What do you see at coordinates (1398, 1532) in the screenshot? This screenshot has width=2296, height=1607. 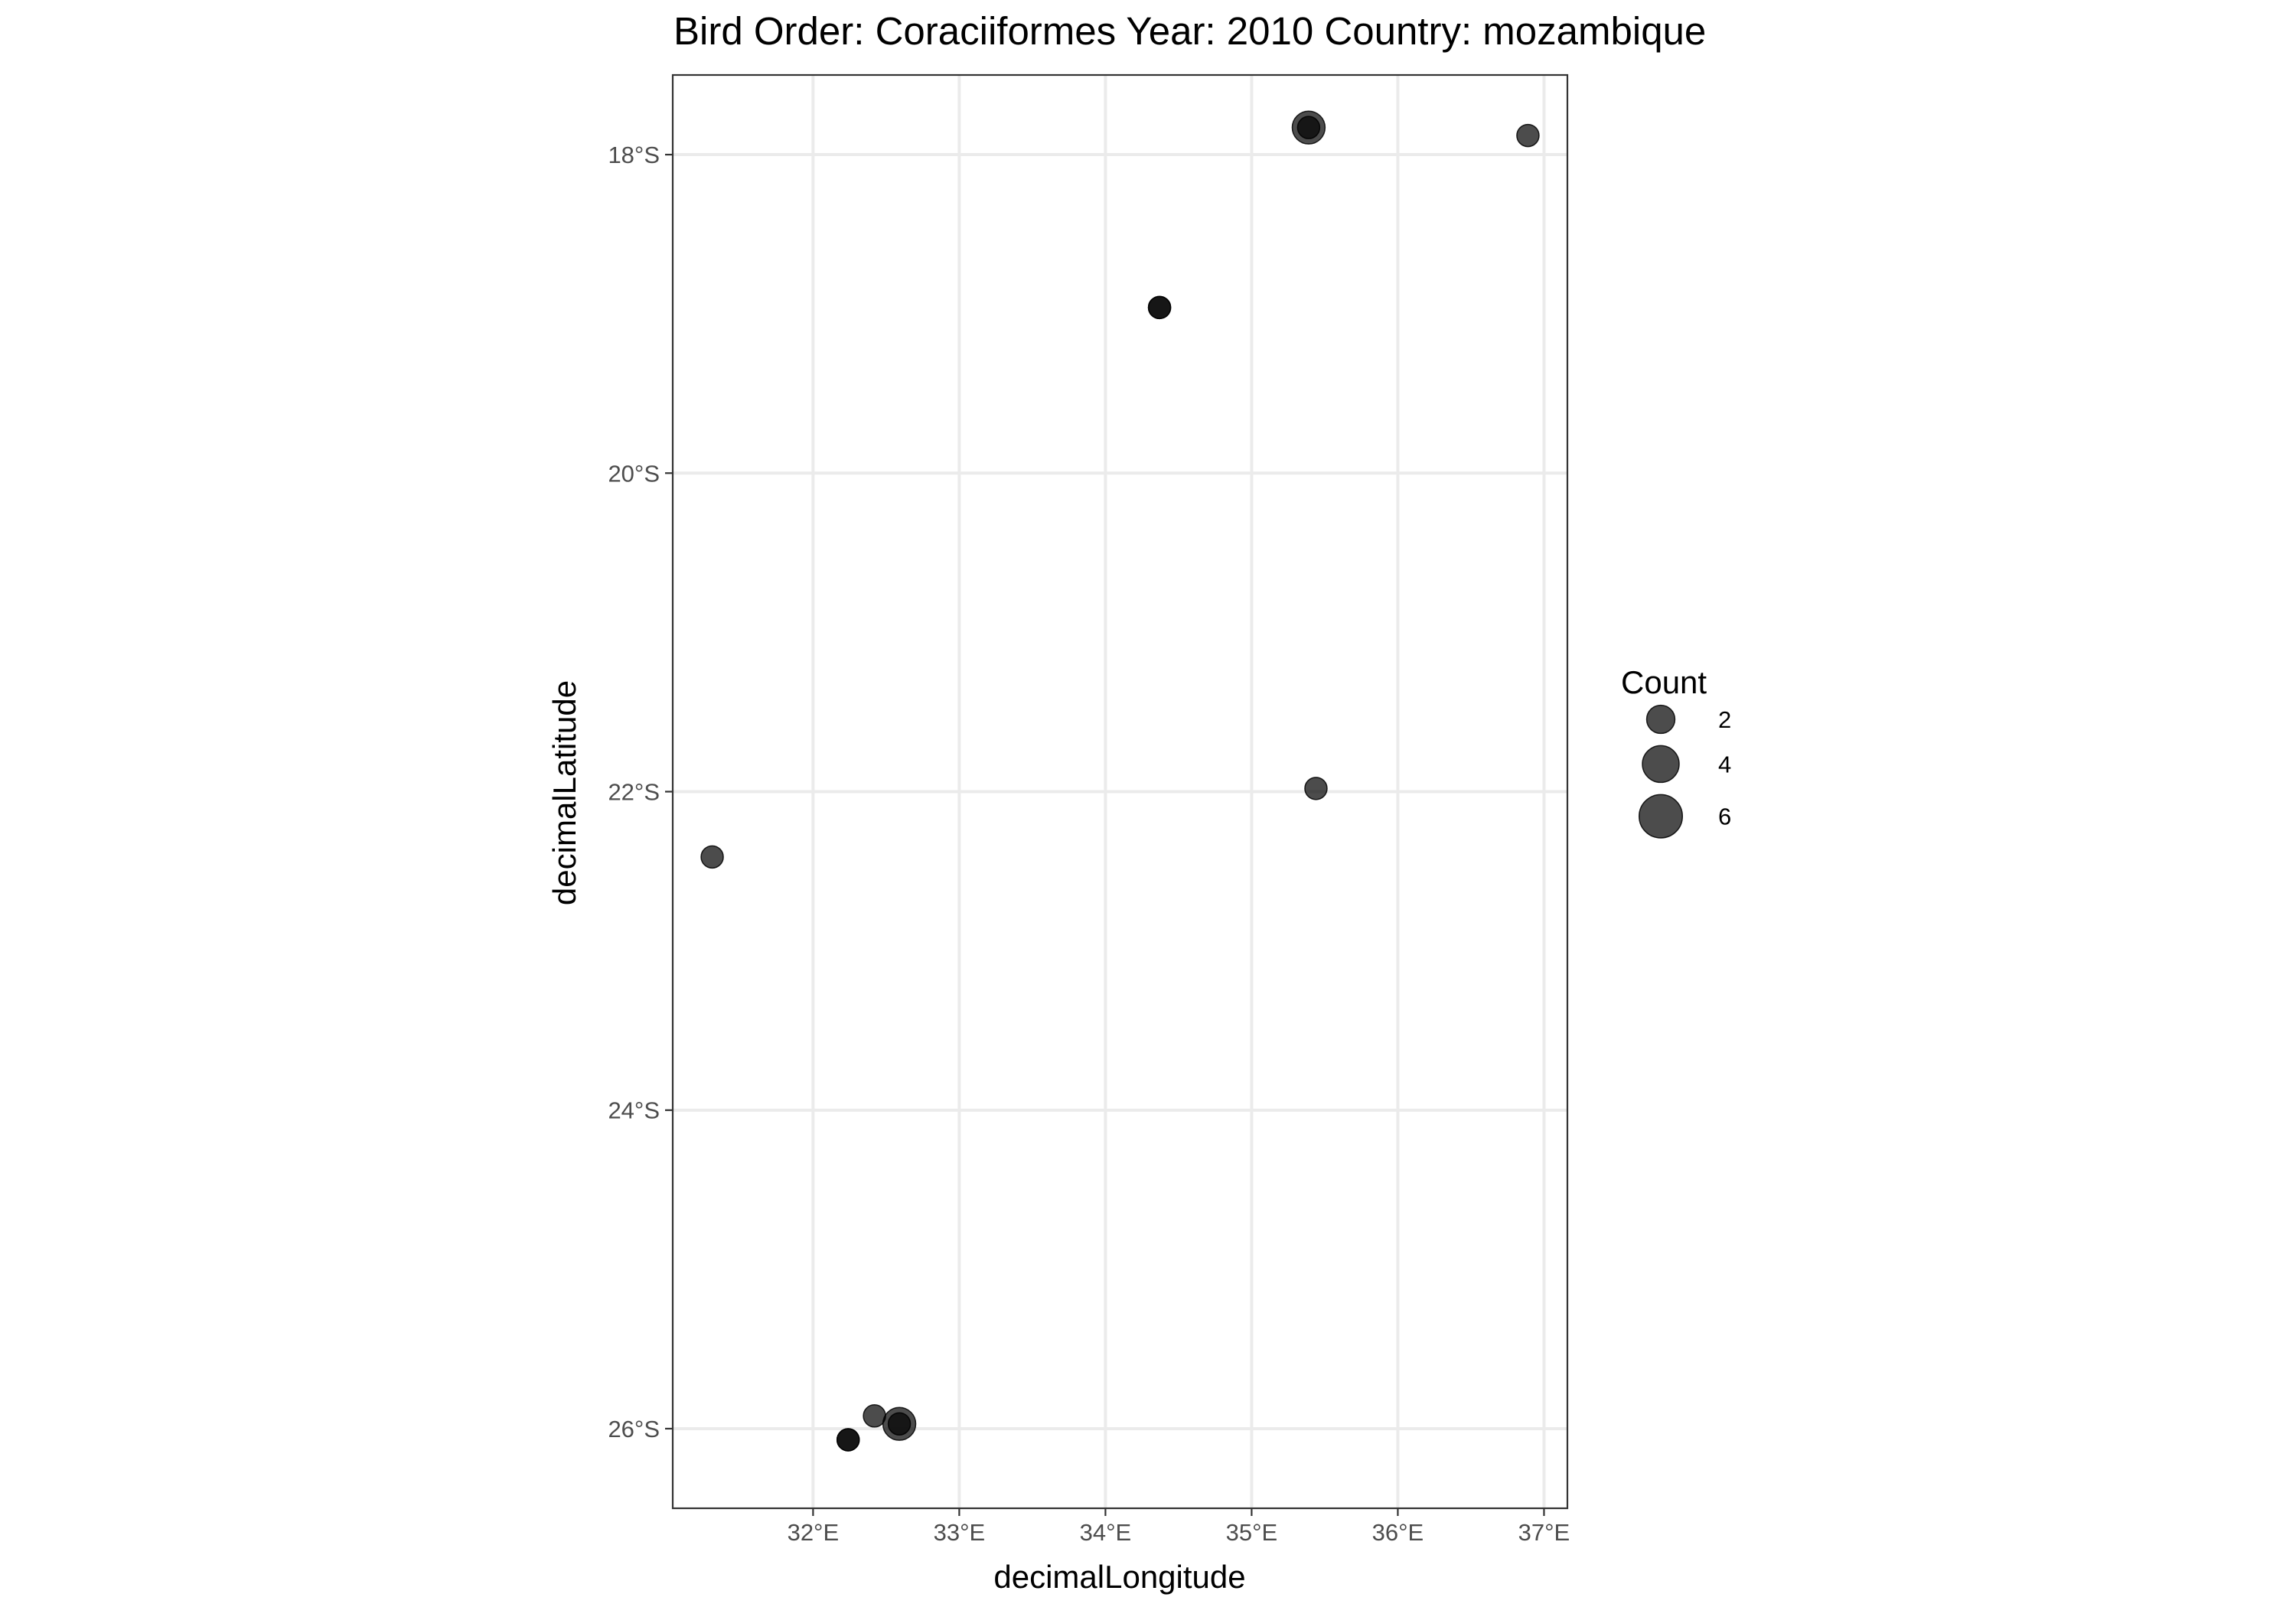 I see `x-tick-label: 36°E` at bounding box center [1398, 1532].